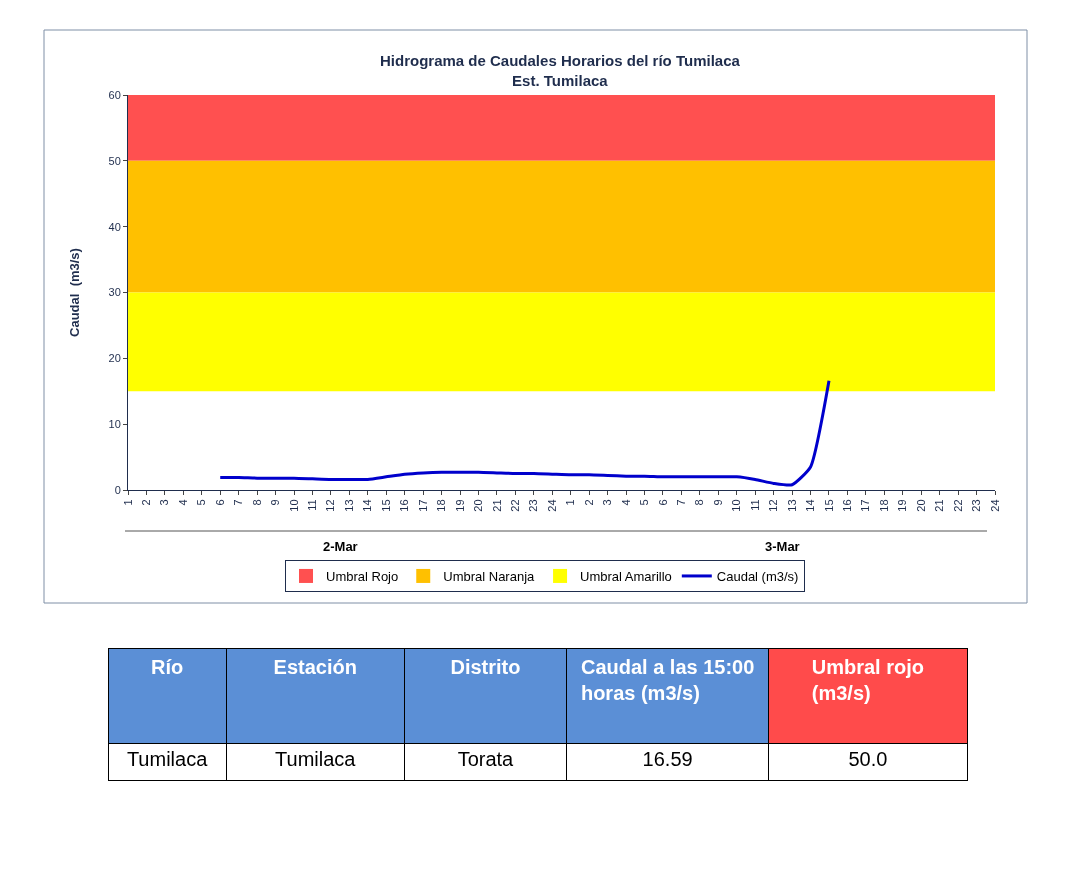 The height and width of the screenshot is (873, 1090). Describe the element at coordinates (486, 759) in the screenshot. I see `text: Torata` at that location.